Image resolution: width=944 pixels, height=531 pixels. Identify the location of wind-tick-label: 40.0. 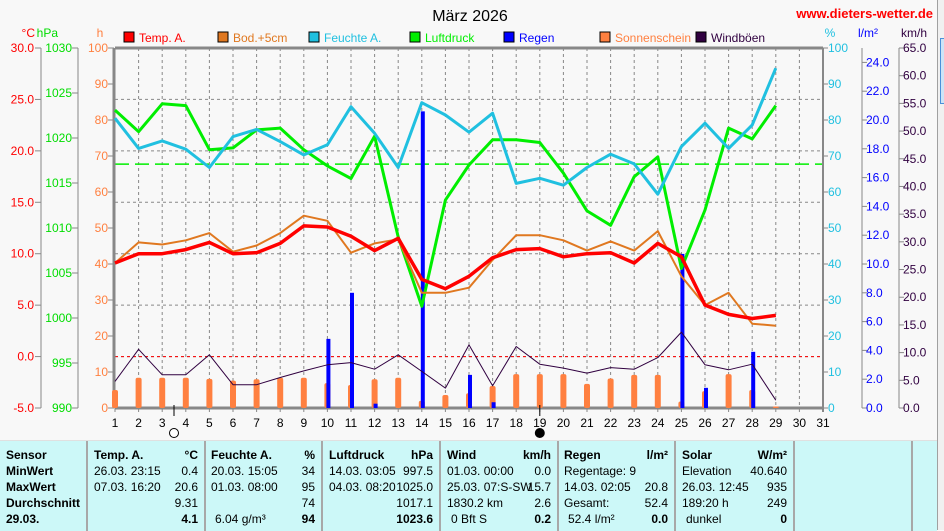
(915, 186).